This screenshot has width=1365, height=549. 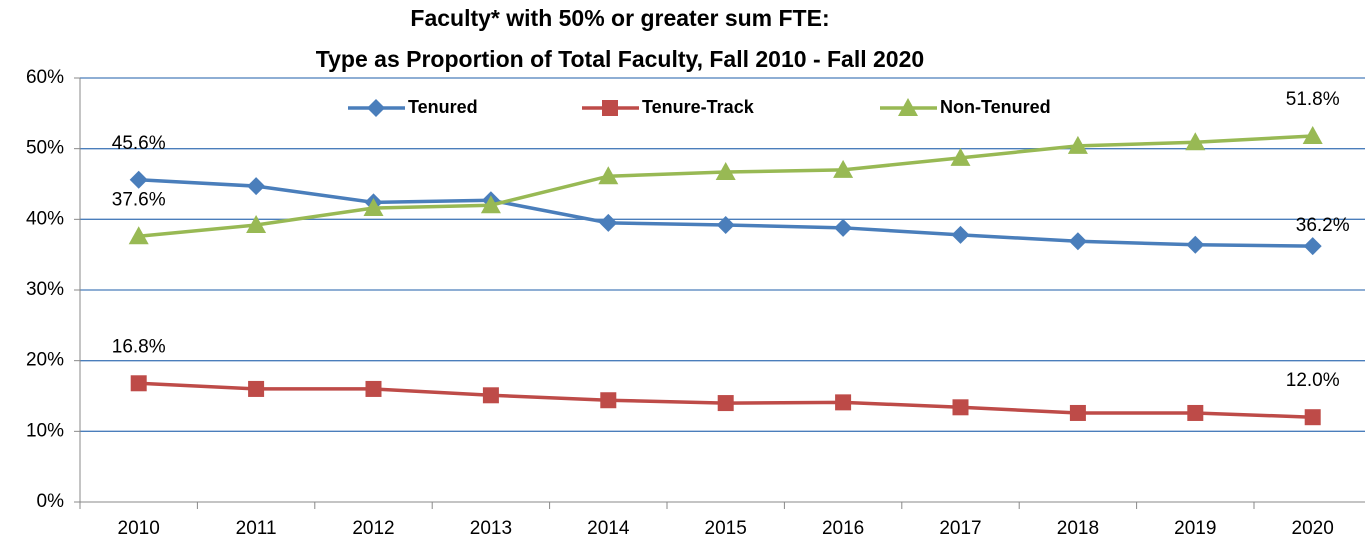 I want to click on x-tick-label: 2016, so click(x=843, y=528).